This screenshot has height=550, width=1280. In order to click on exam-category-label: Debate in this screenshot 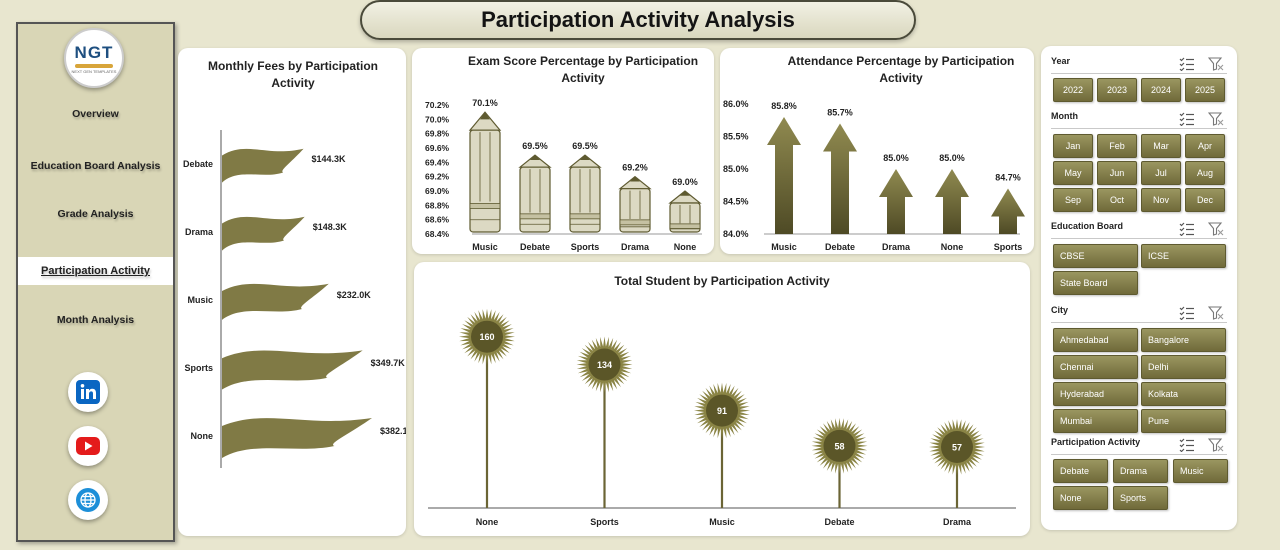, I will do `click(535, 247)`.